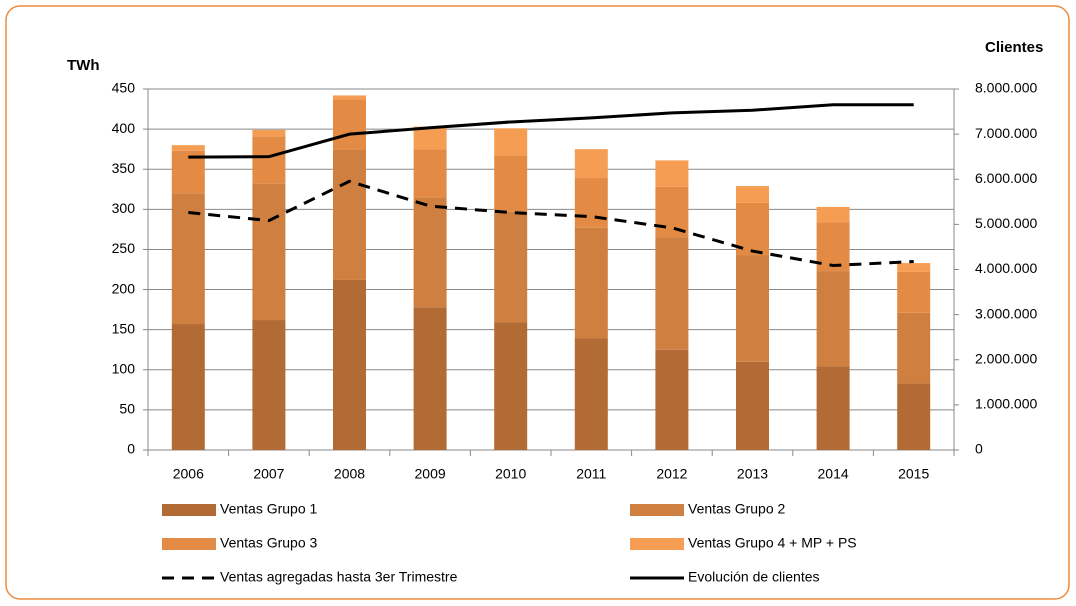 Image resolution: width=1076 pixels, height=606 pixels. Describe the element at coordinates (124, 168) in the screenshot. I see `y-tick-label: 350` at that location.